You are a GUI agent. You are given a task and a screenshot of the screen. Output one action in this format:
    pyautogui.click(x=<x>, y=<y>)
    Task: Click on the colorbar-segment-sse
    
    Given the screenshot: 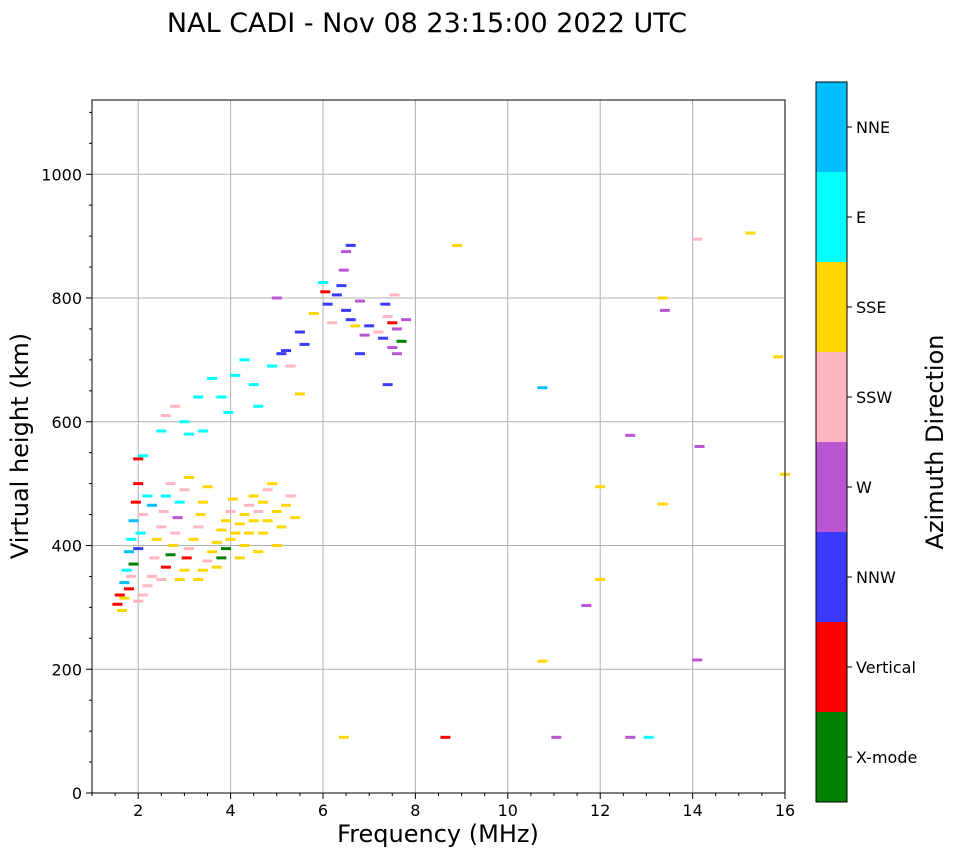 What is the action you would take?
    pyautogui.click(x=831, y=307)
    